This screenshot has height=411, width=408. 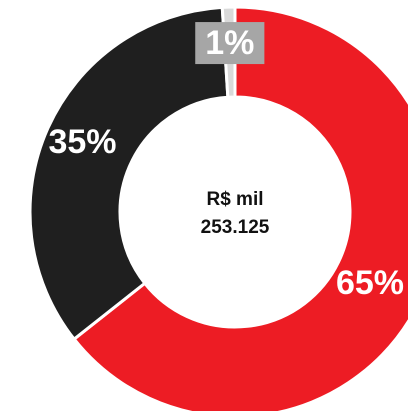 I want to click on label-box, so click(x=230, y=43).